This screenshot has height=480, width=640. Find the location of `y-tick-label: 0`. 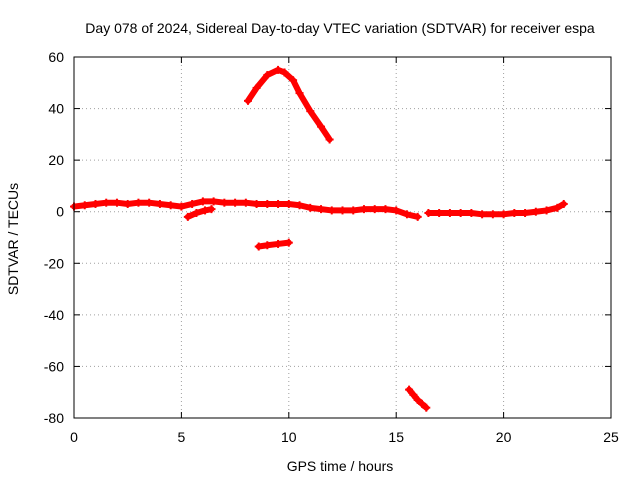

y-tick-label: 0 is located at coordinates (60, 212).